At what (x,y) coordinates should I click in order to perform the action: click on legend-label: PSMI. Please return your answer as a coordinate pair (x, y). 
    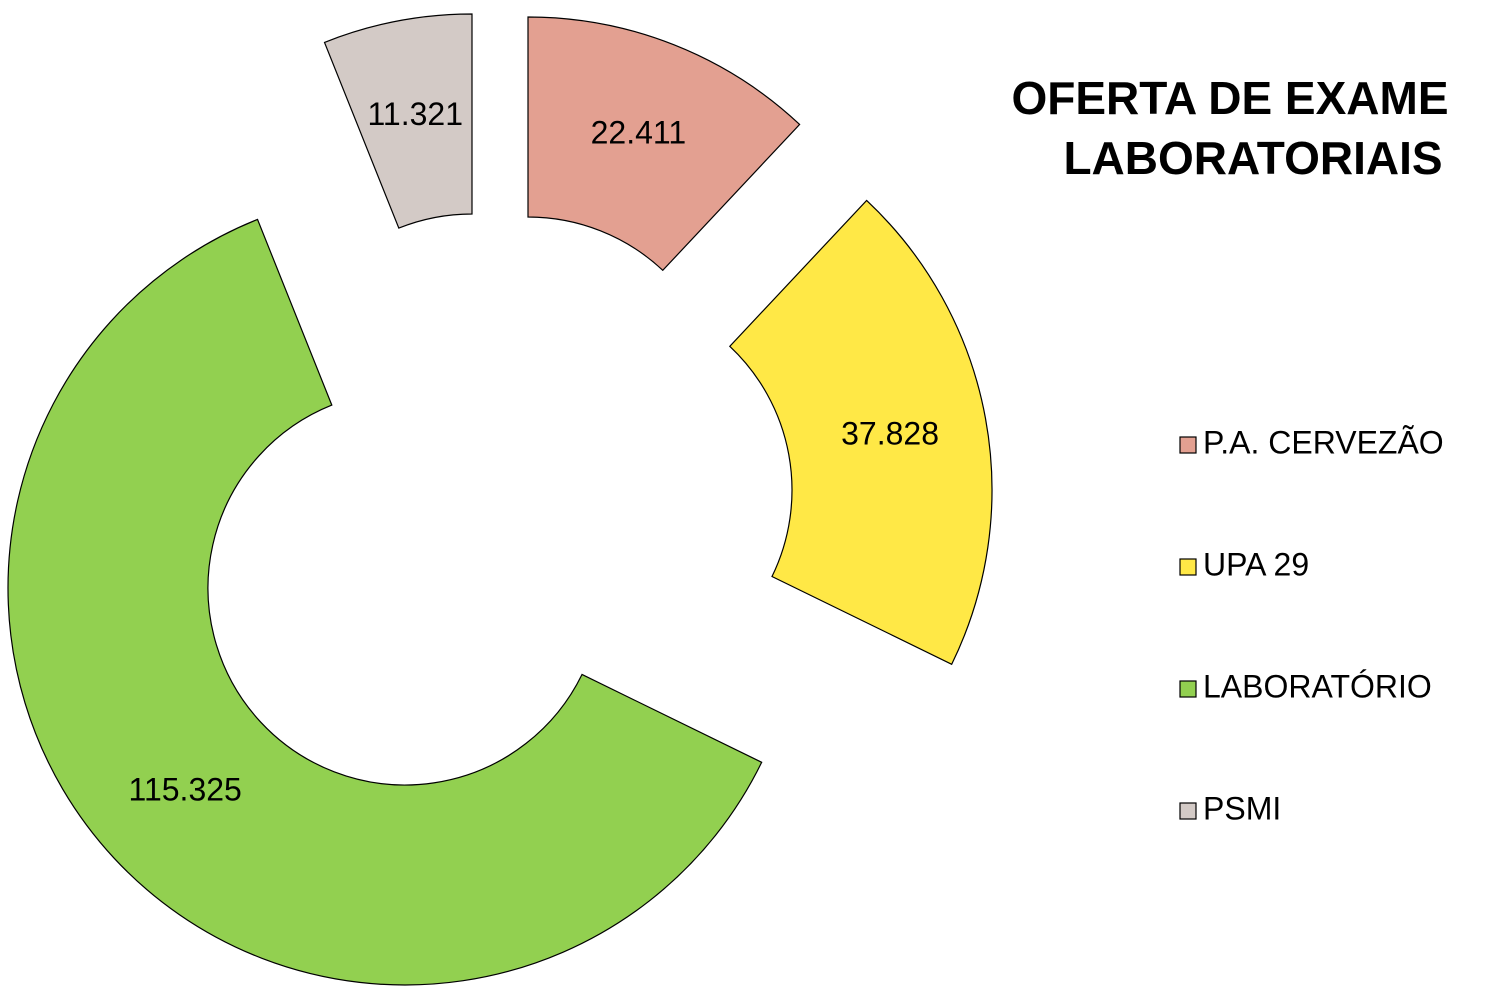
    Looking at the image, I should click on (1242, 808).